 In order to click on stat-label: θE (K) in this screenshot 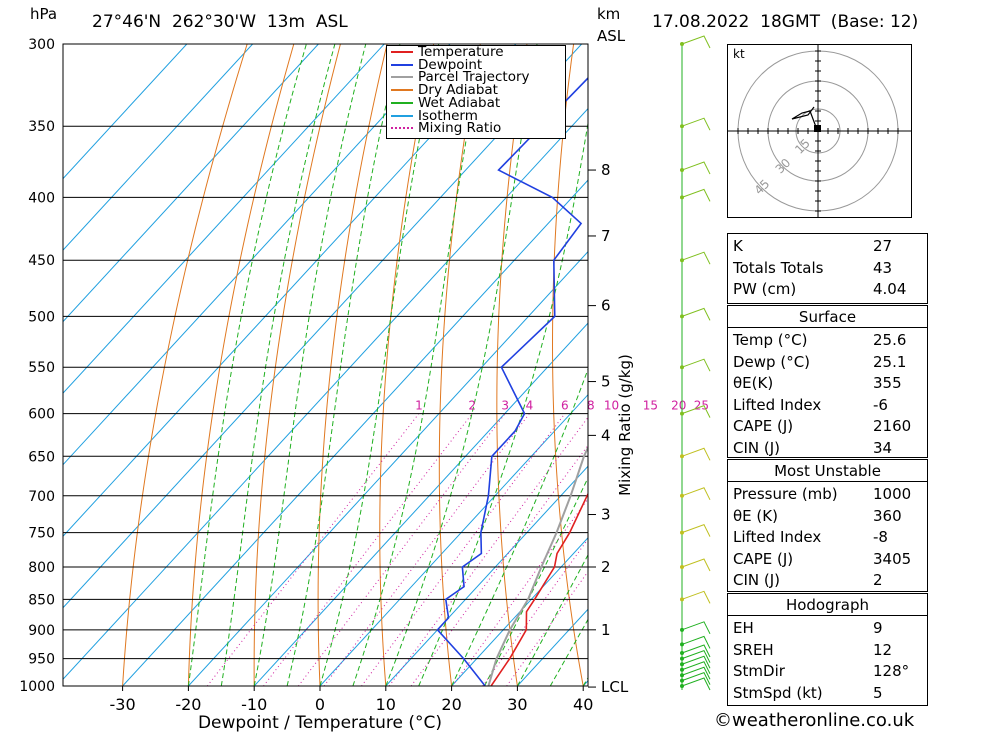, I will do `click(755, 515)`.